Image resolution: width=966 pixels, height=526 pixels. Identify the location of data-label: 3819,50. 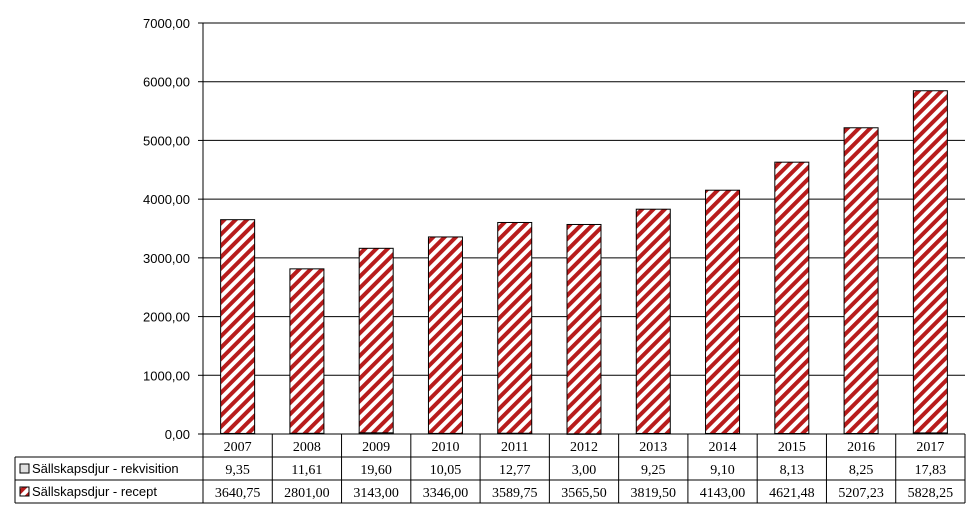
(654, 493).